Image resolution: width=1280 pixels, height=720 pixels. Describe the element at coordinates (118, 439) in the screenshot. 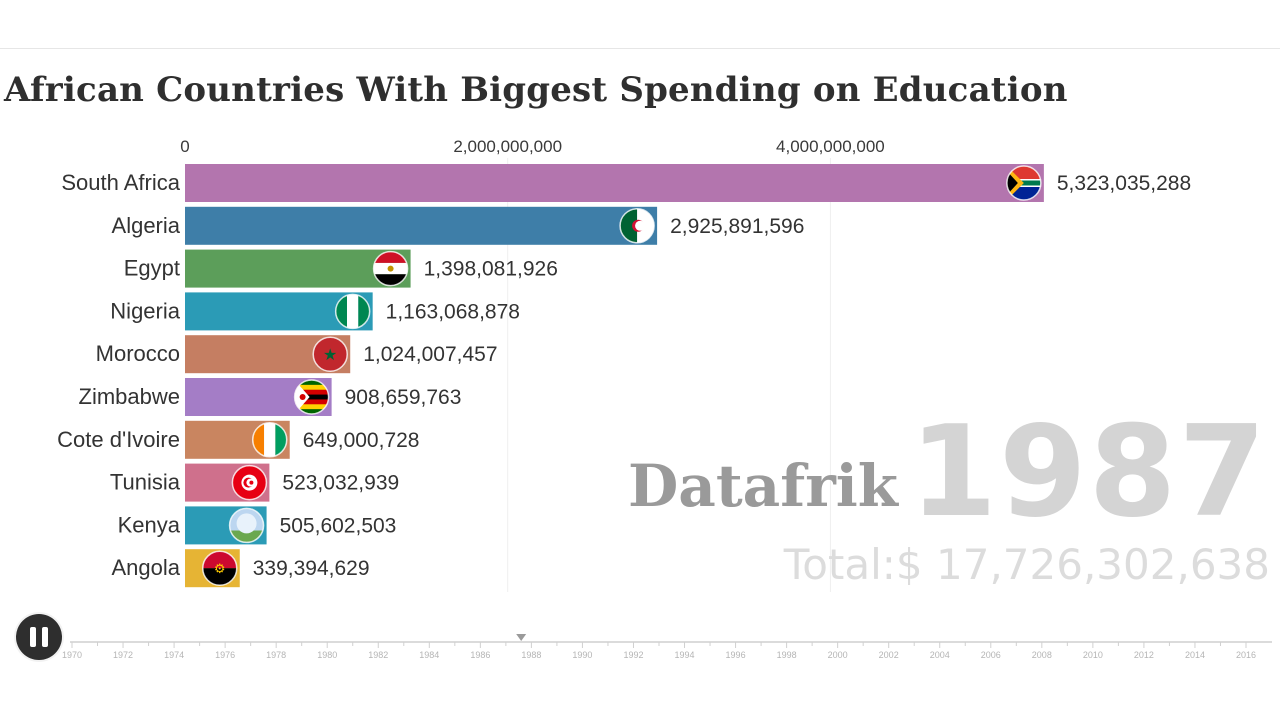

I see `category-label: Cote d'Ivoire` at that location.